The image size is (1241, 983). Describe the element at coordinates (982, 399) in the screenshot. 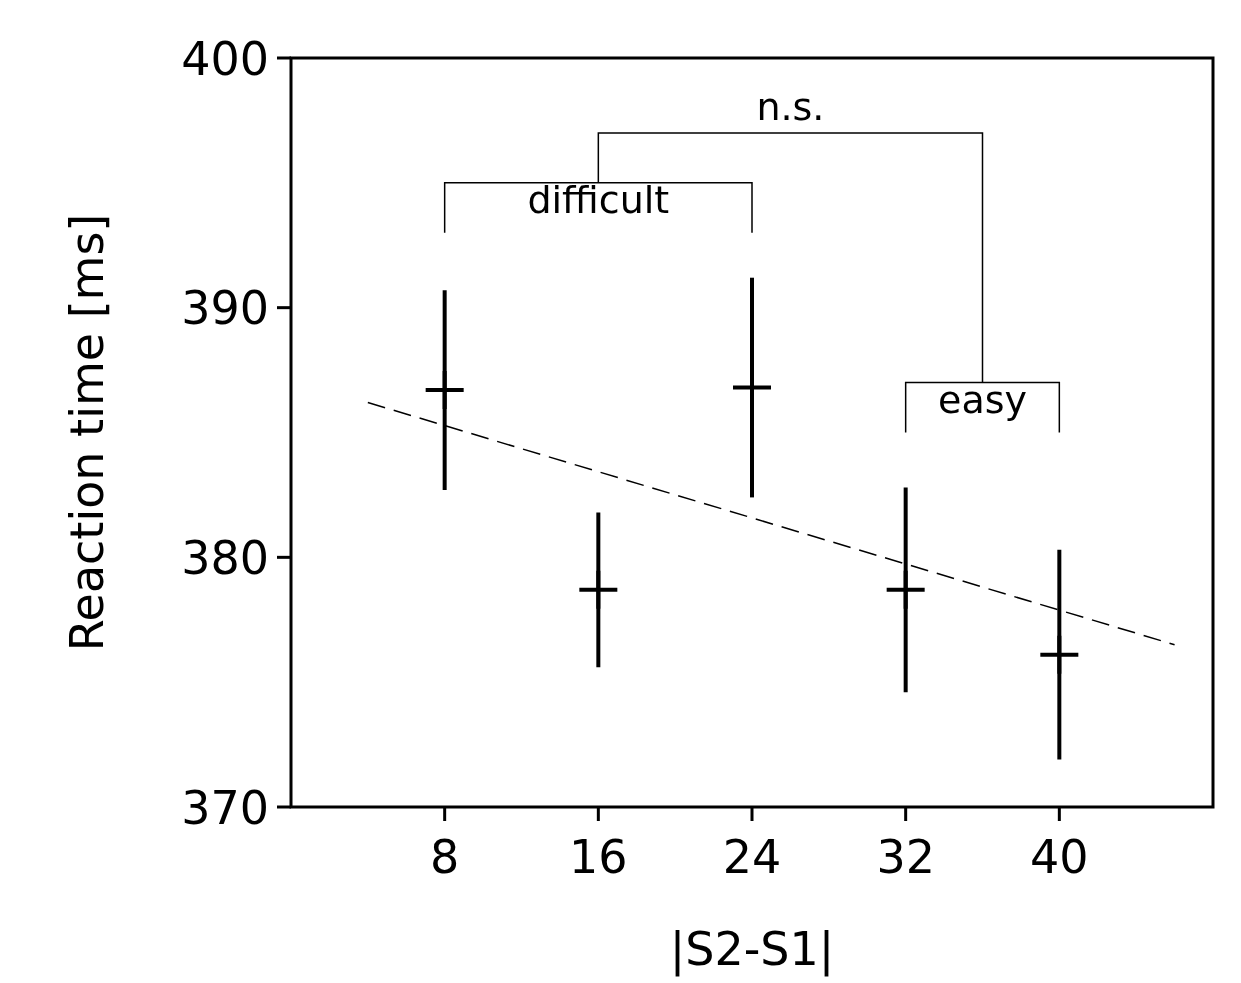

I see `annotation: easy` at that location.